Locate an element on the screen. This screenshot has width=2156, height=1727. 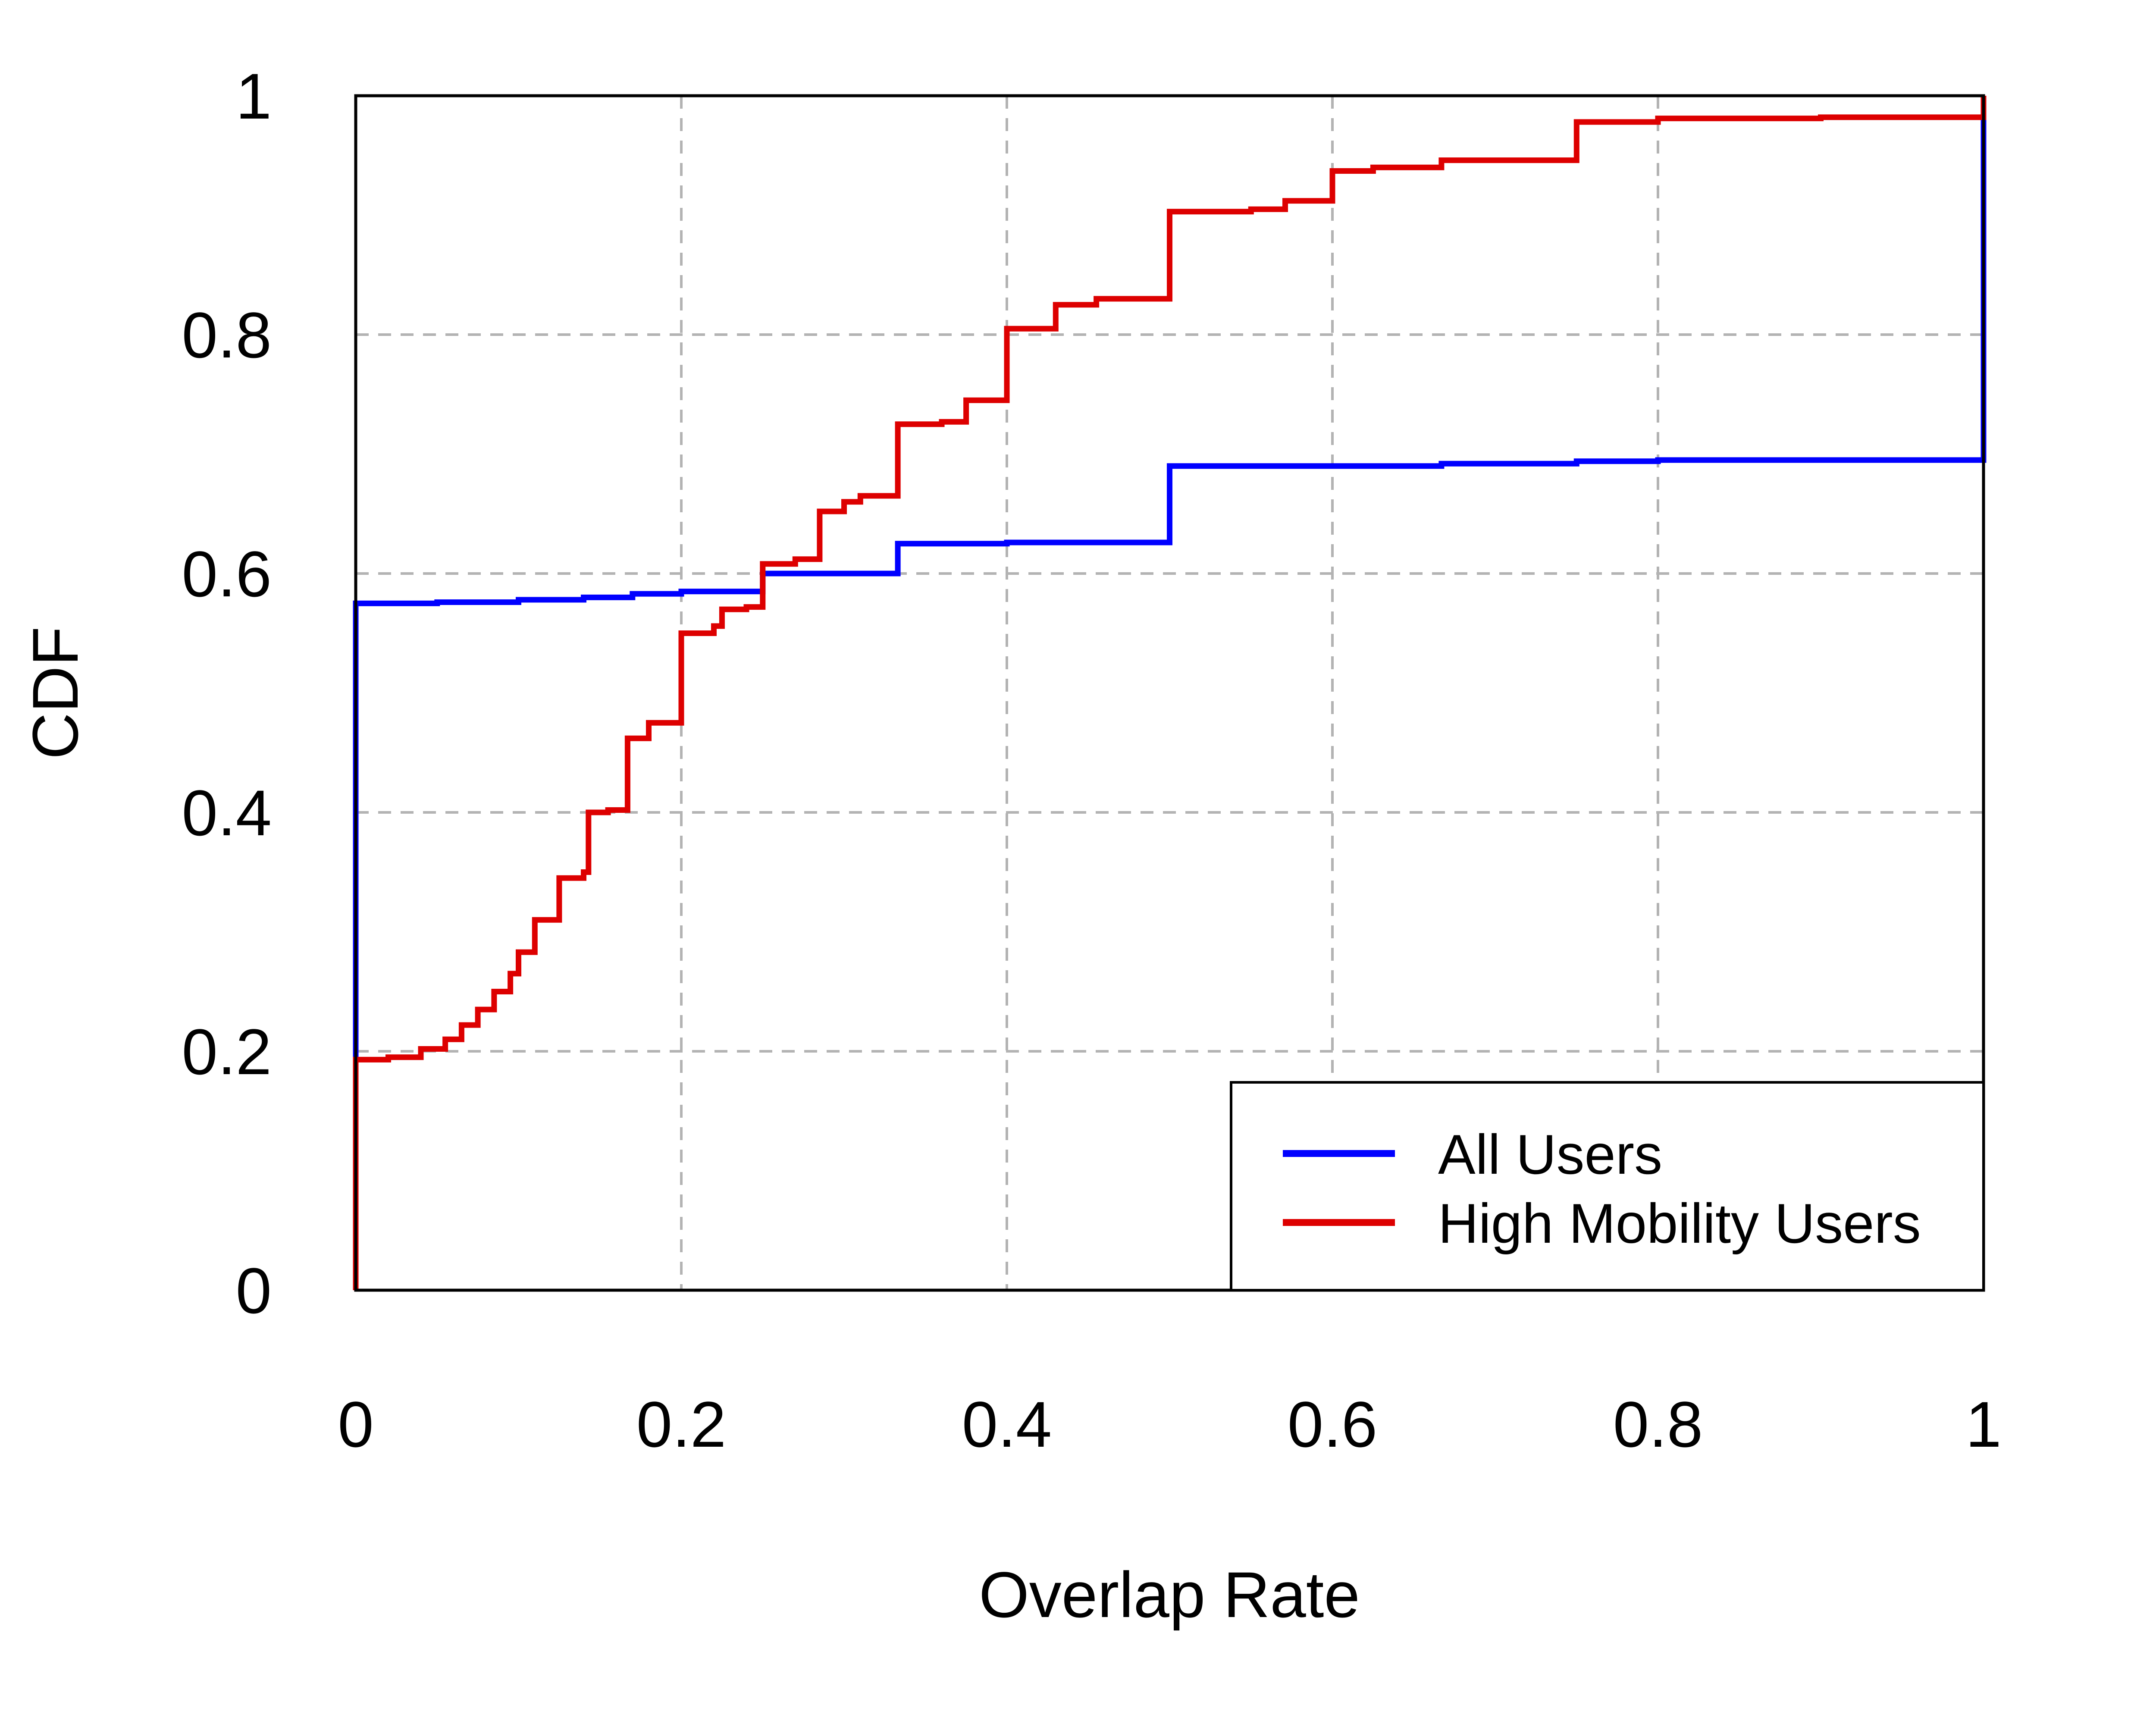
y-tick-label: 0.2 is located at coordinates (227, 1052).